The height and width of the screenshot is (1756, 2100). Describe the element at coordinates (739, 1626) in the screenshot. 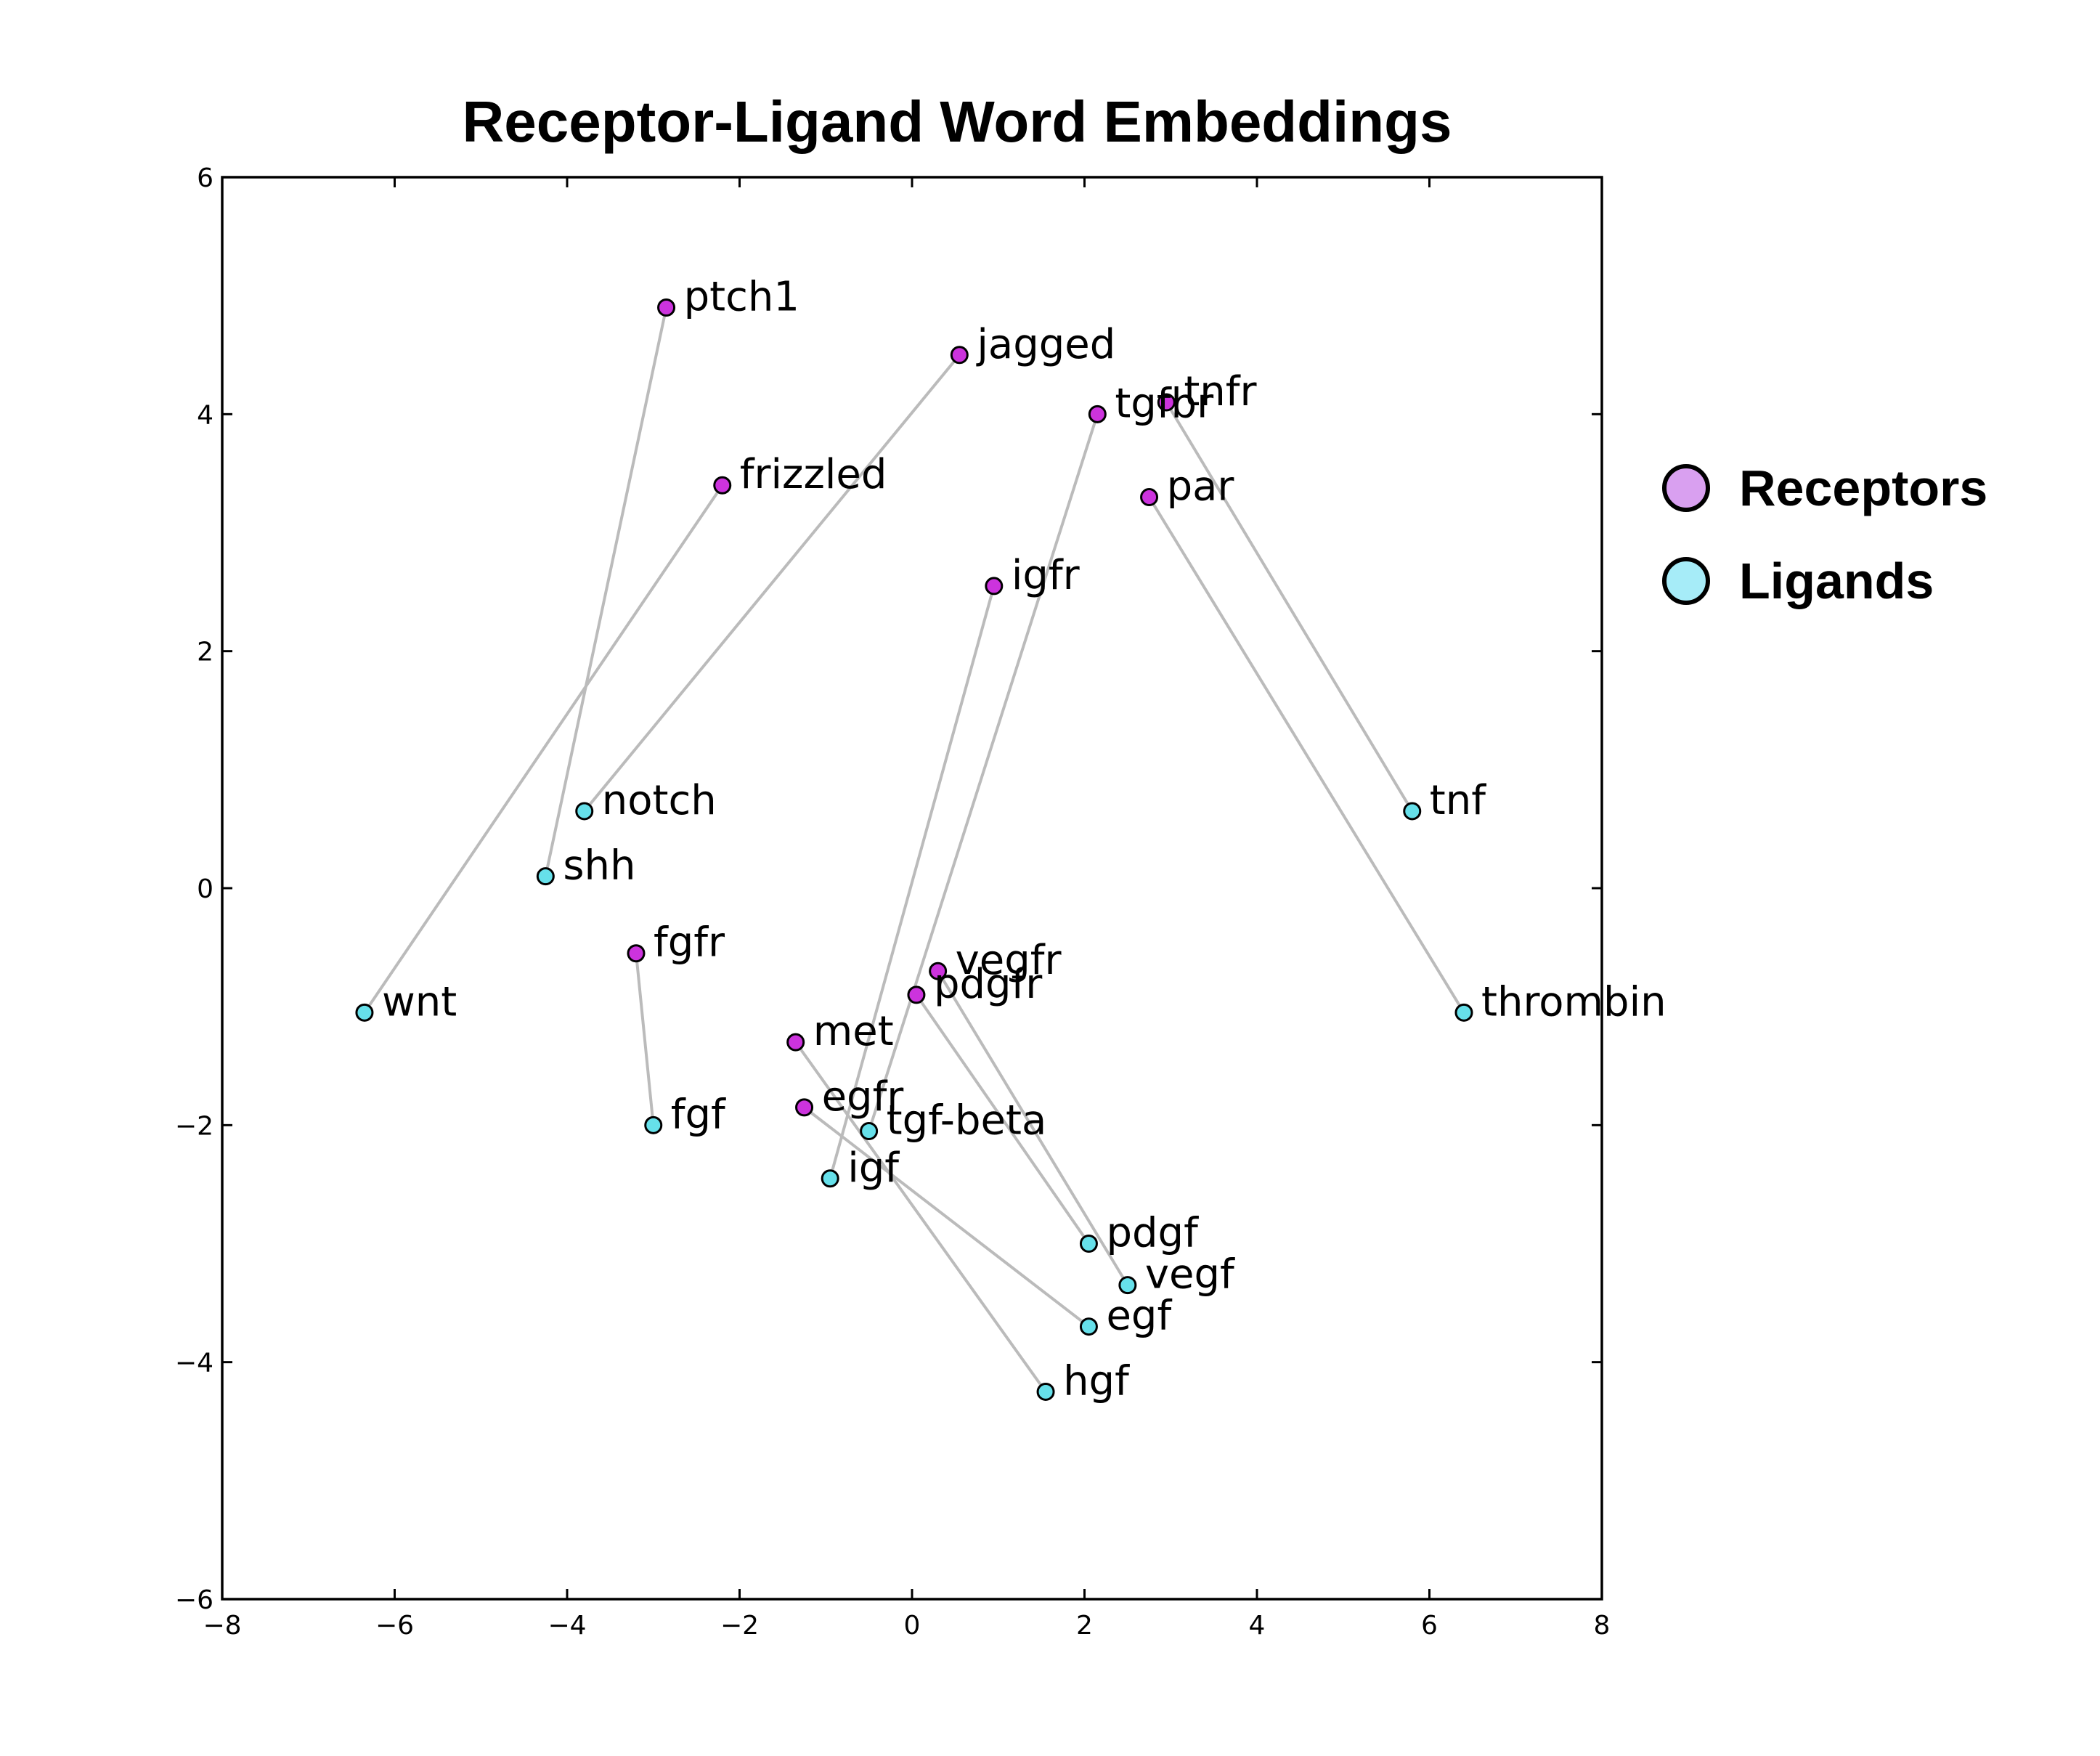

I see `x-tick-label: −2` at that location.